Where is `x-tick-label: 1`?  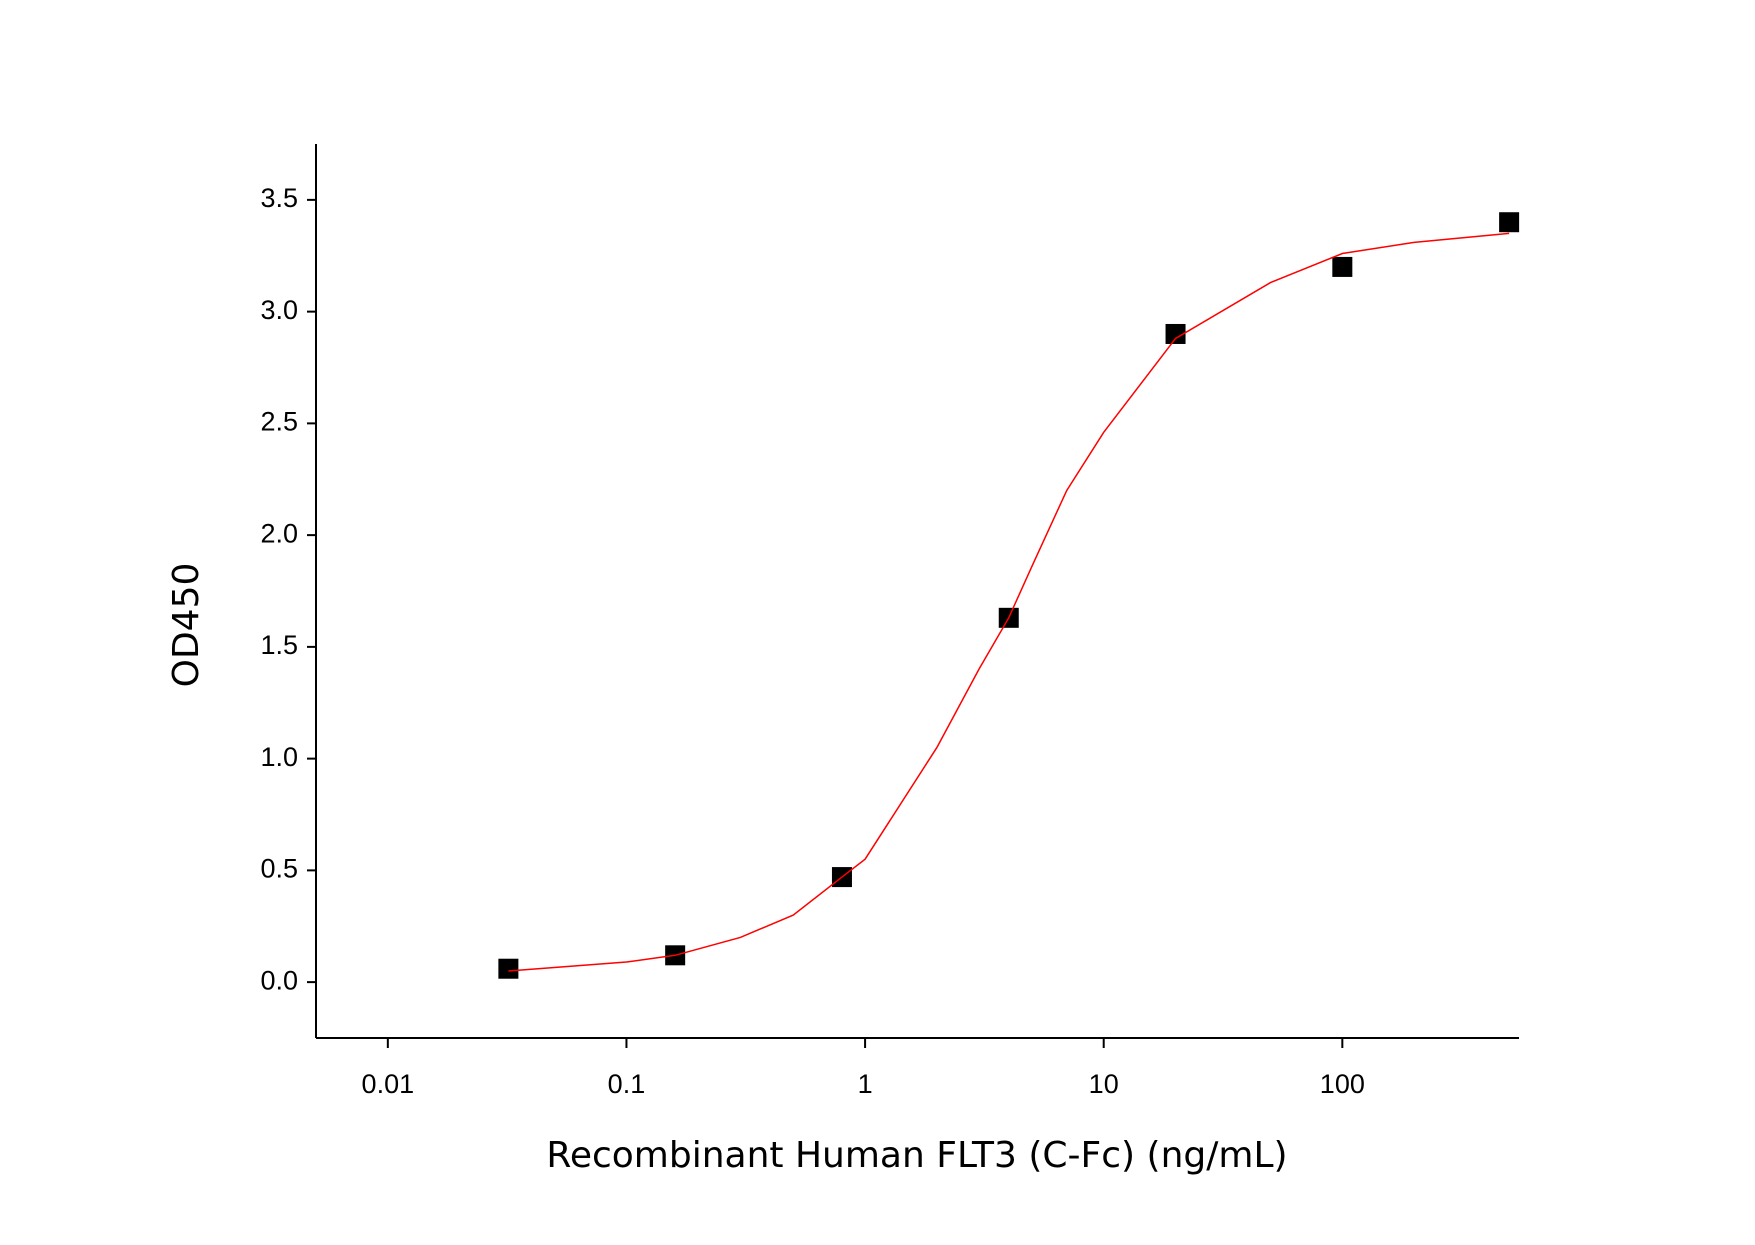
x-tick-label: 1 is located at coordinates (865, 1084).